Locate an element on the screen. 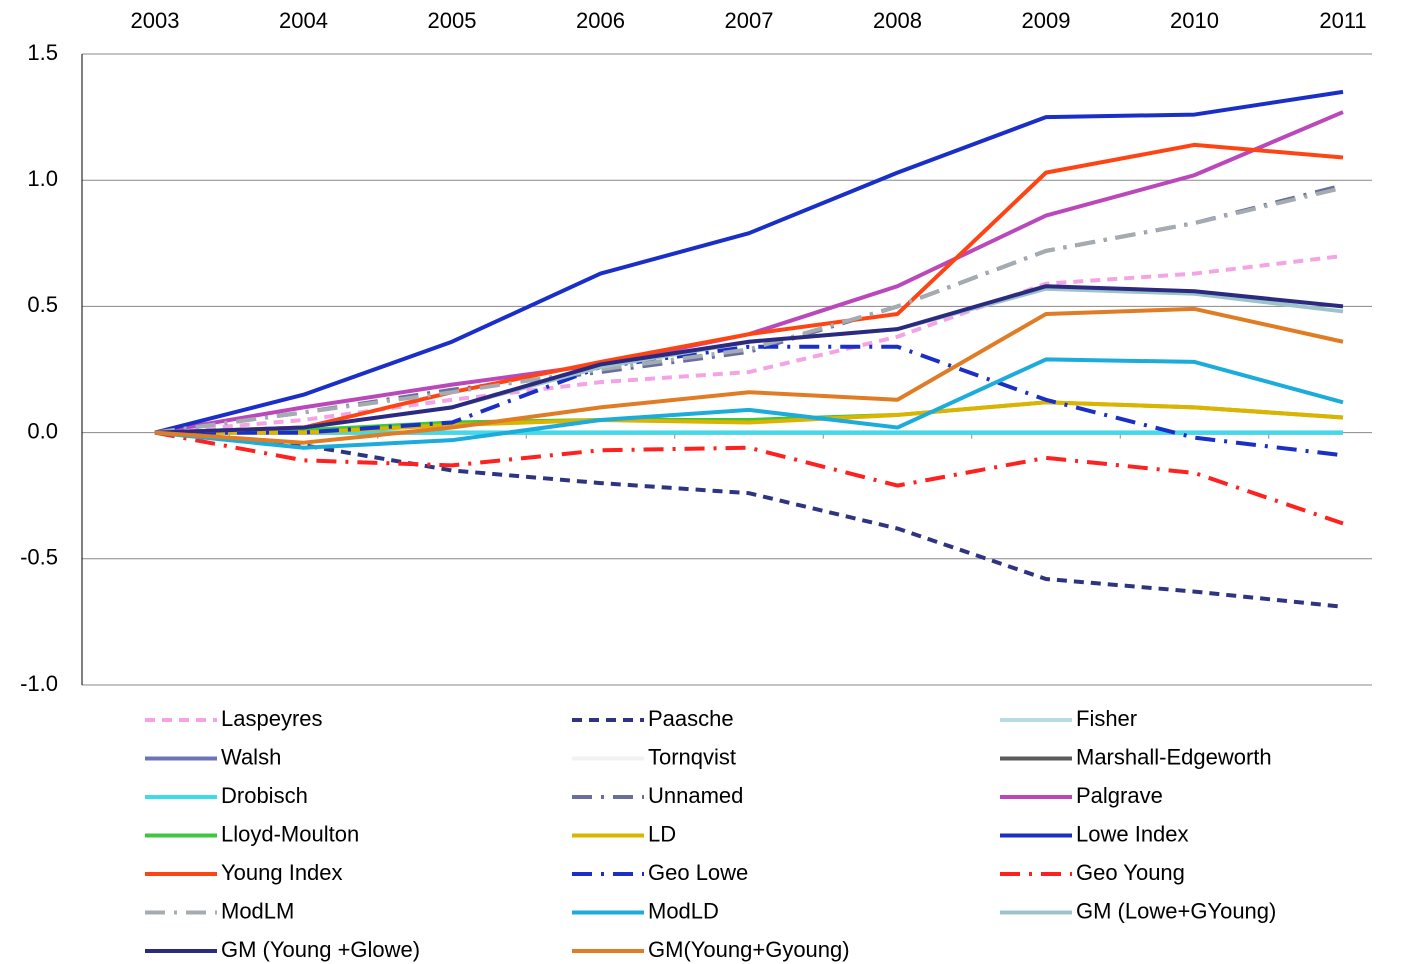 This screenshot has height=964, width=1402. legend-label: GM (Young +Glowe) is located at coordinates (320, 949).